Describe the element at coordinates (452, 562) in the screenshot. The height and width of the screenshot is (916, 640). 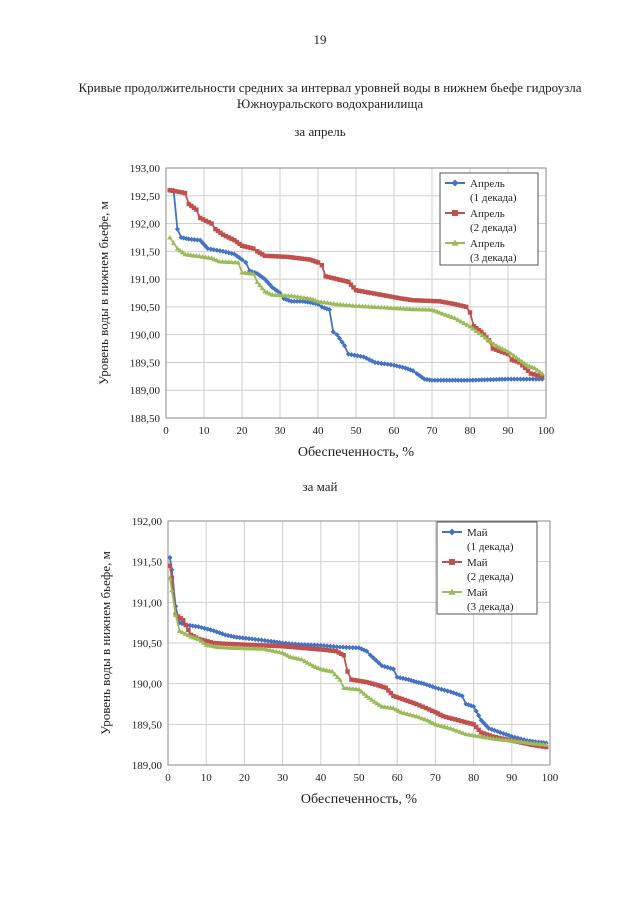
I see `legend-marker` at that location.